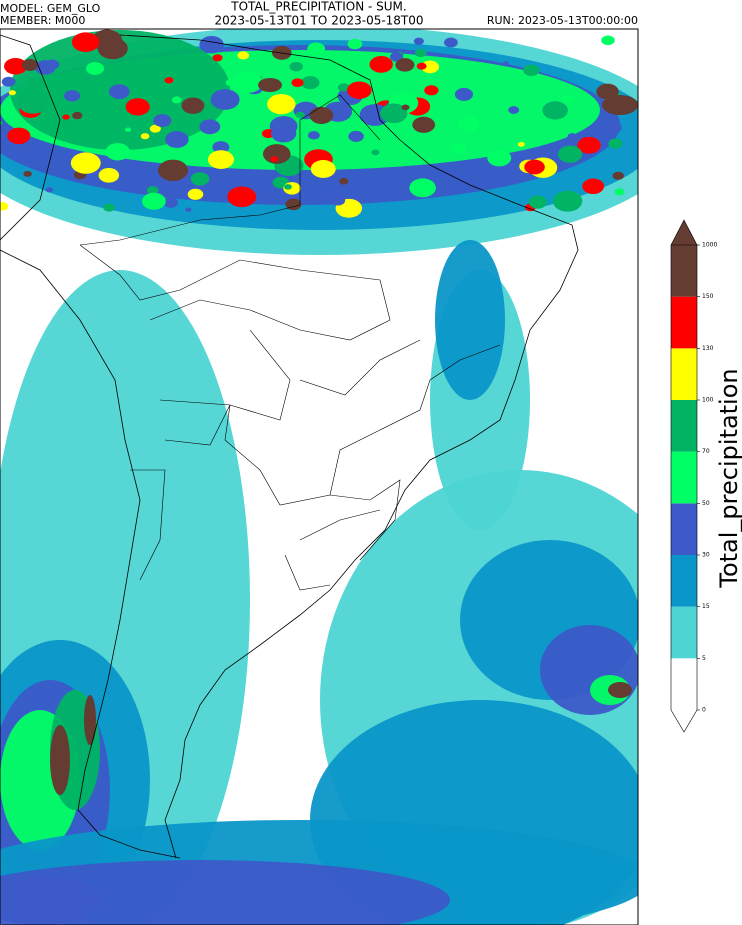 This screenshot has height=925, width=742. Describe the element at coordinates (708, 400) in the screenshot. I see `colorbar-tick-label: 100` at that location.